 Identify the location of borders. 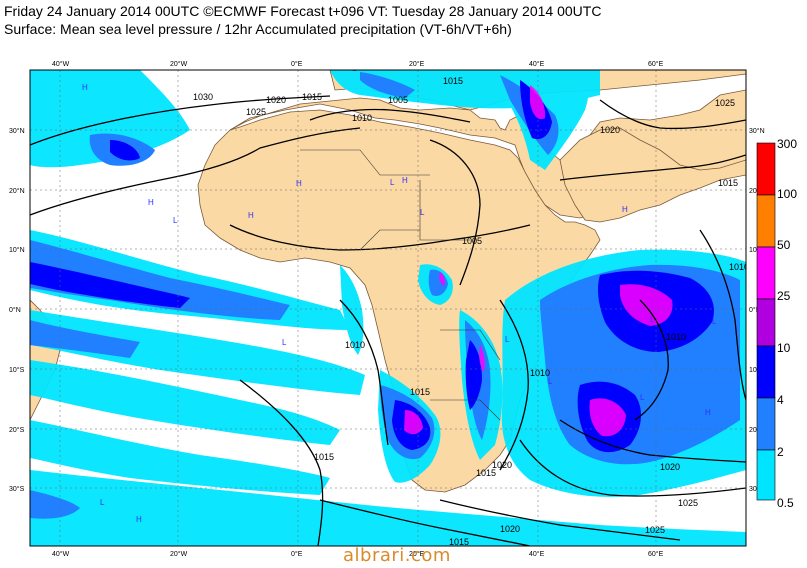
(400, 285).